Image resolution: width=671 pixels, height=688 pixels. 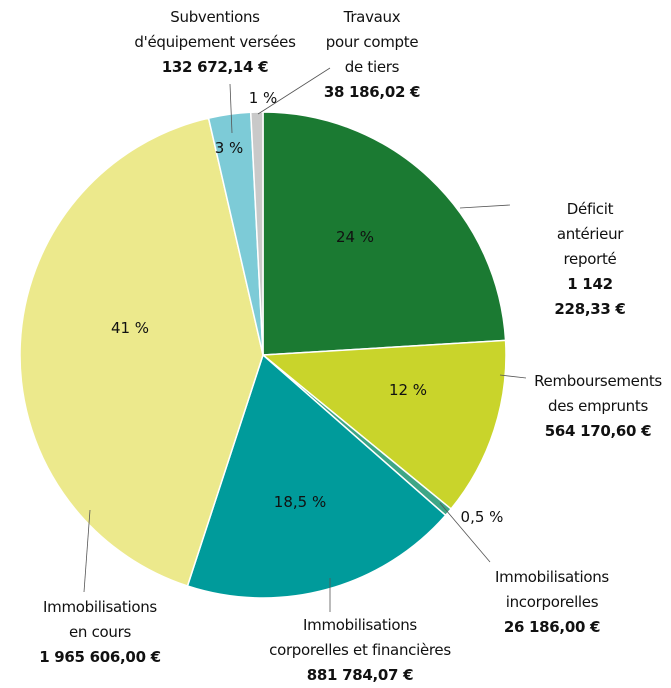 What do you see at coordinates (300, 502) in the screenshot?
I see `percent-label: 18,5 %` at bounding box center [300, 502].